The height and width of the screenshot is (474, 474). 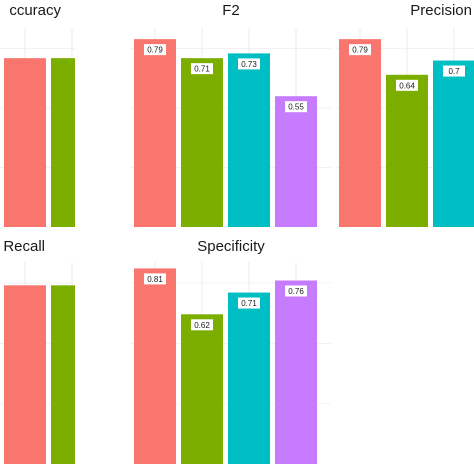 I want to click on panel-precision: Precision 0.79 0.64 0.7, so click(x=405, y=113).